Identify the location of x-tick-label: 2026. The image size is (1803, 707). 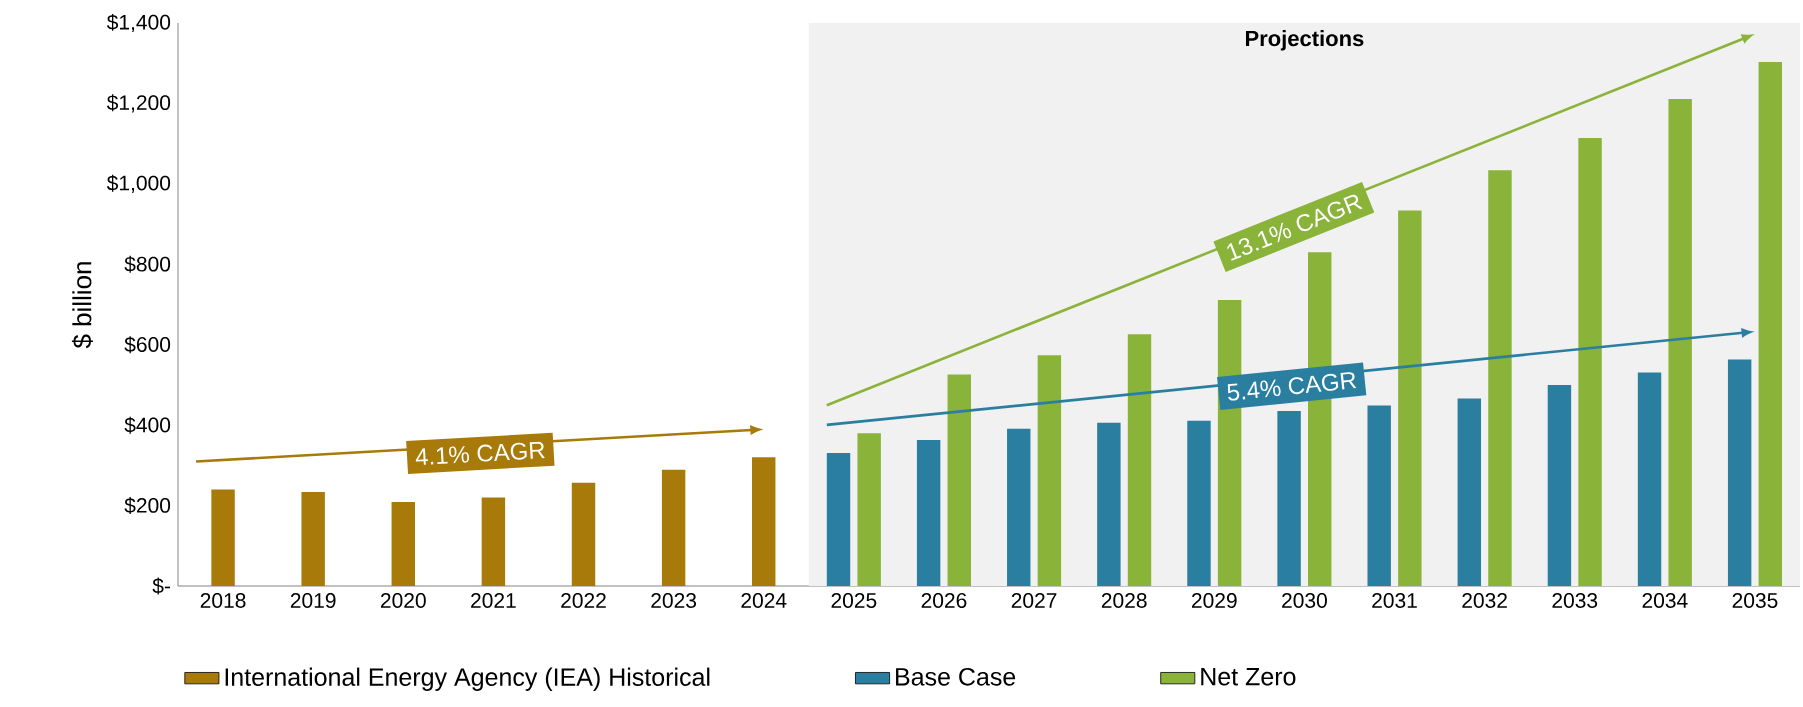
(944, 600).